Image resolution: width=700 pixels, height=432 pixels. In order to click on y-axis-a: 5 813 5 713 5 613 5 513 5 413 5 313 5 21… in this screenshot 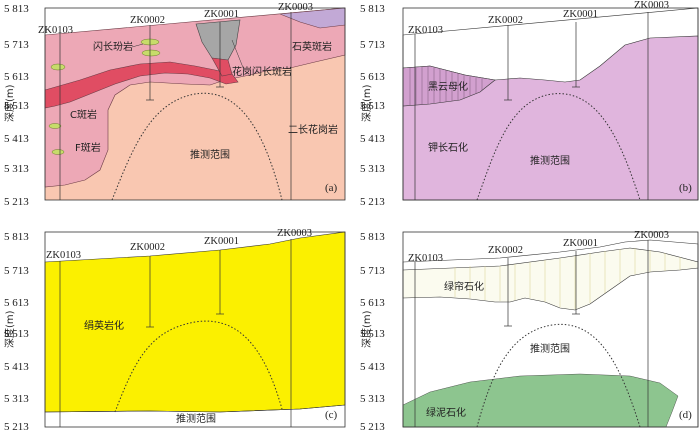, I will do `click(16, 105)`.